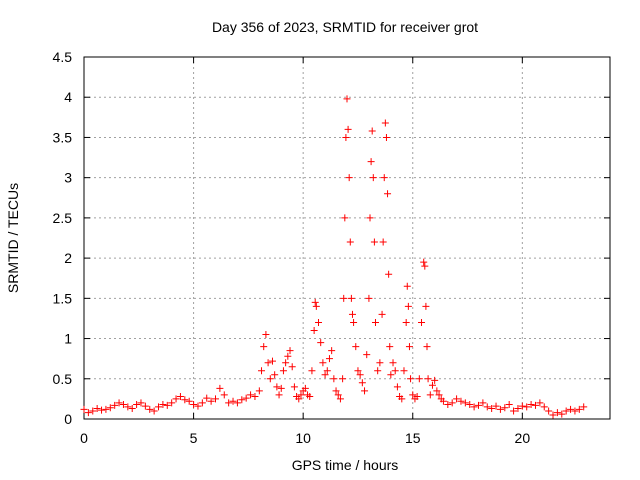 The image size is (640, 480). I want to click on y-tick-label: 1, so click(68, 339).